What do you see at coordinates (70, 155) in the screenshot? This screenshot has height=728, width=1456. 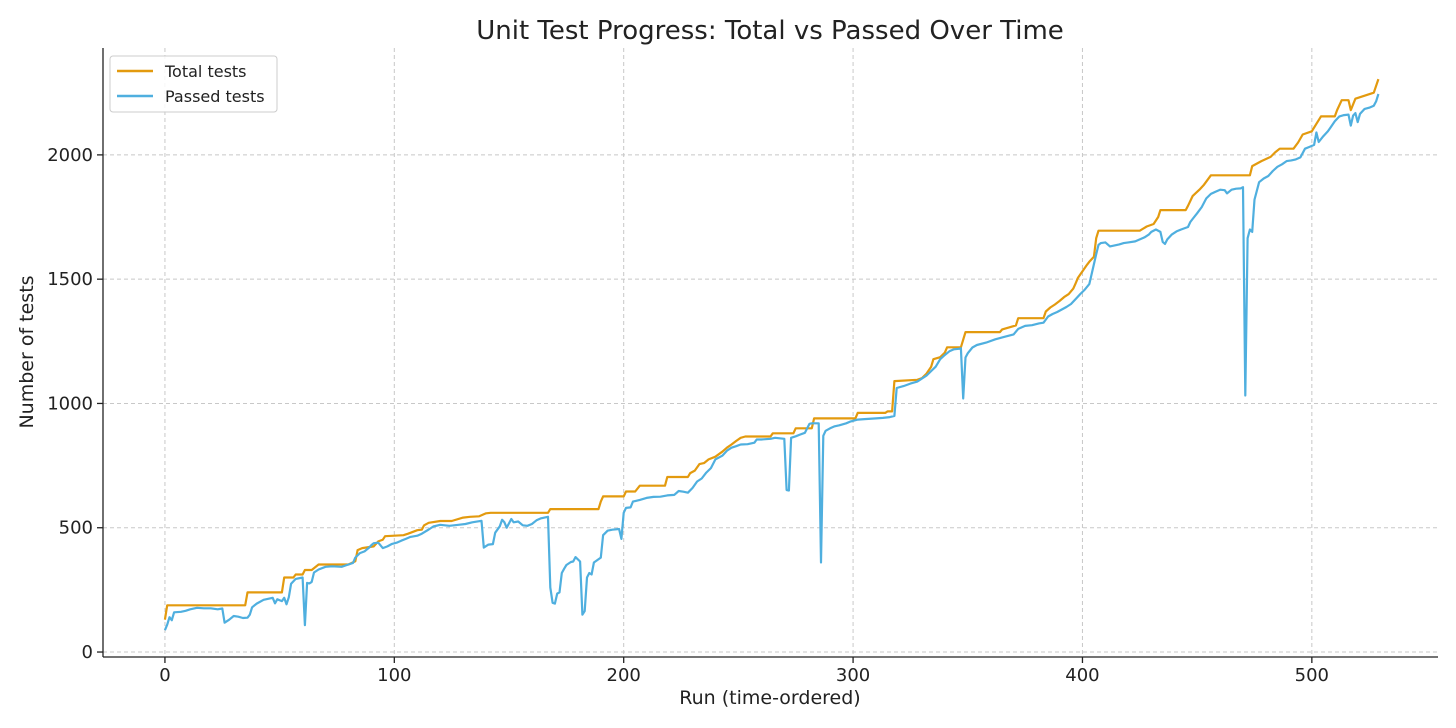 I see `y-tick-label-2000: 2000` at bounding box center [70, 155].